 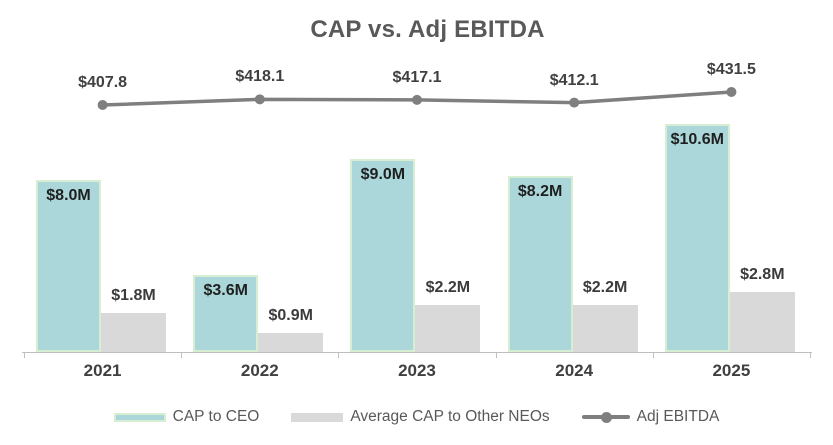 I want to click on line-label-adj-ebitda-2024: $412.1, so click(x=574, y=80).